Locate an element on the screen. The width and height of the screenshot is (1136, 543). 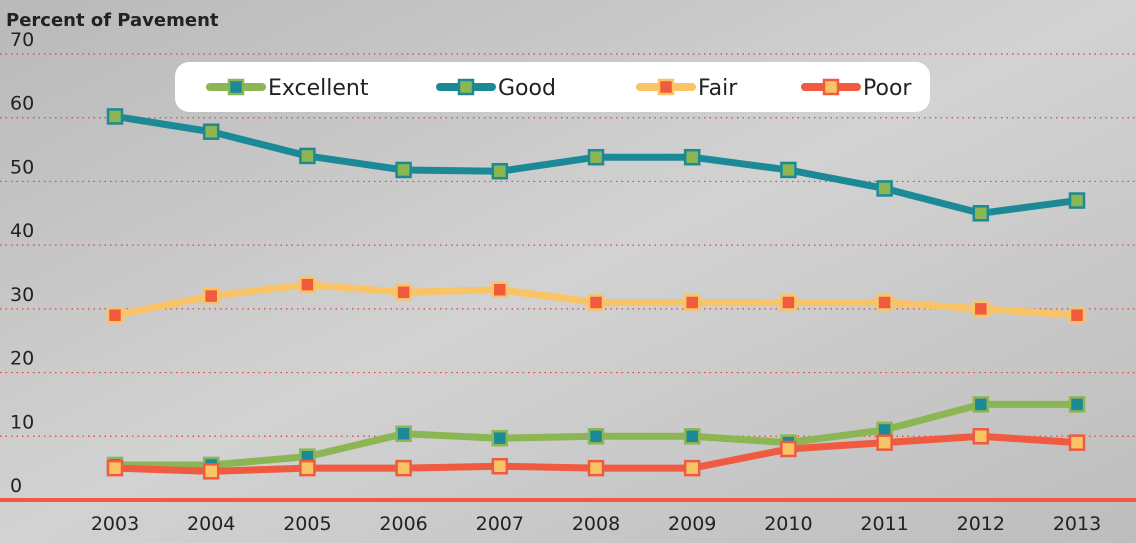
y-tick-label: 60 is located at coordinates (22, 104).